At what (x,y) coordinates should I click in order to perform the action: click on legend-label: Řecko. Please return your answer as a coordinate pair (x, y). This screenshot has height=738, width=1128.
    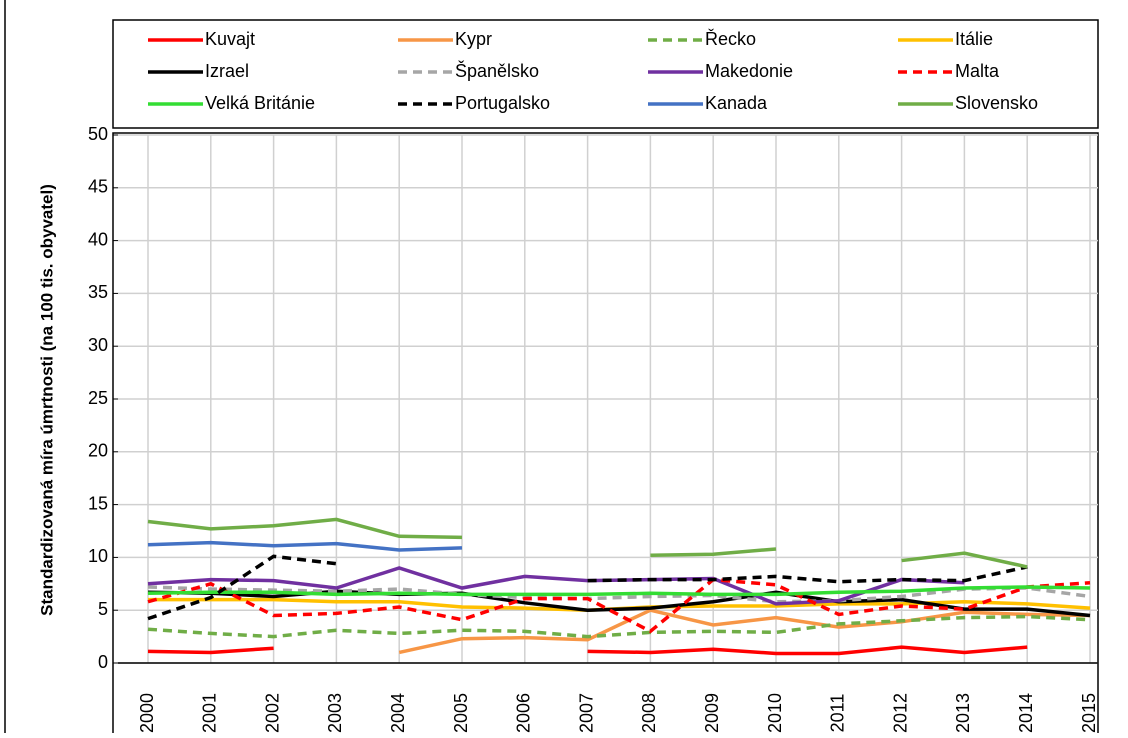
    Looking at the image, I should click on (730, 39).